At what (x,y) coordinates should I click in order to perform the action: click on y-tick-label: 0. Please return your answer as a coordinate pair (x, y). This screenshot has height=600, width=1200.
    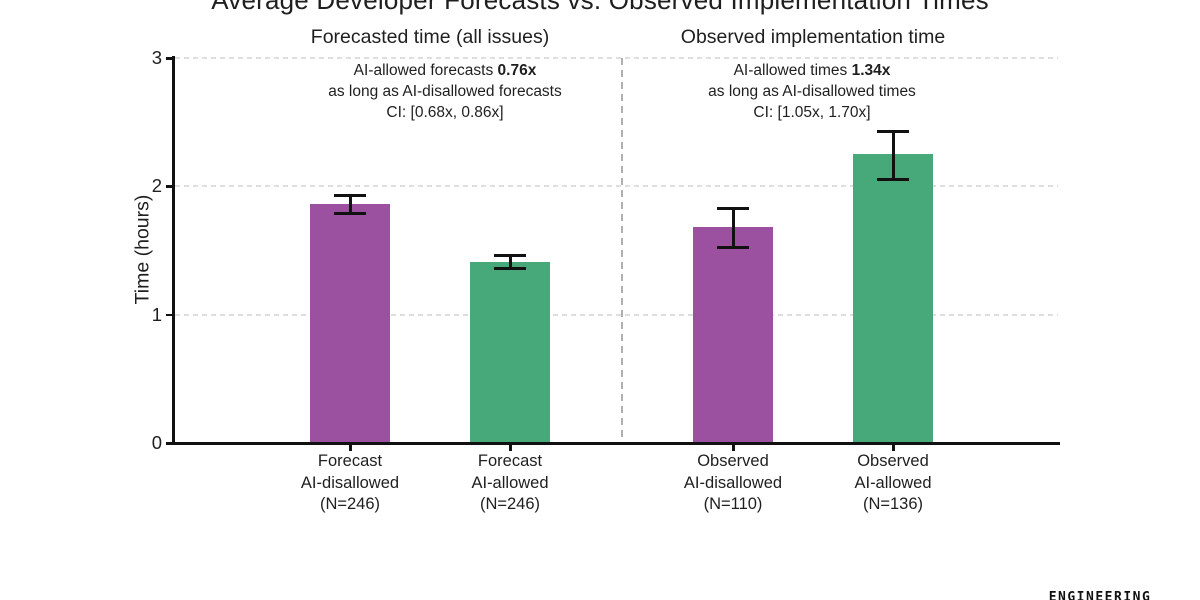
    Looking at the image, I should click on (156, 442).